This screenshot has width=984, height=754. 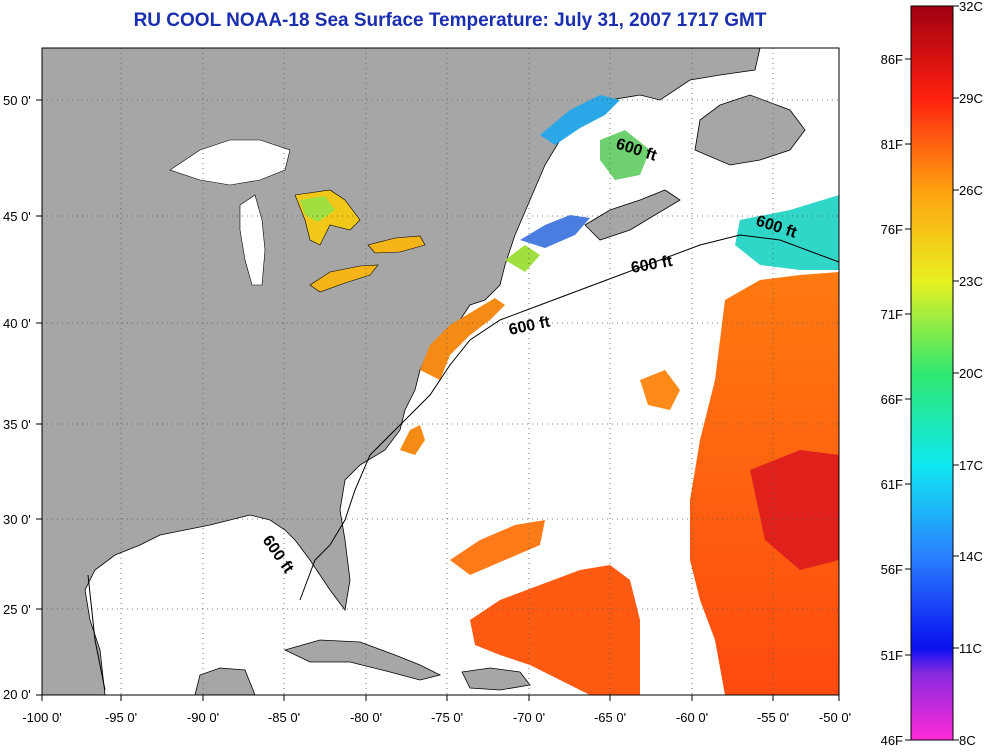 What do you see at coordinates (970, 648) in the screenshot?
I see `colorbar-c-label: 11C` at bounding box center [970, 648].